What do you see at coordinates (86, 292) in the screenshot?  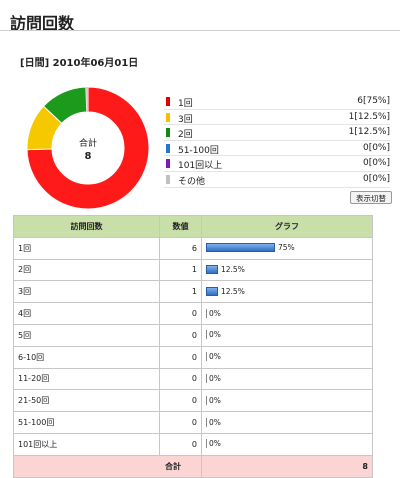 I see `row-label: 3回` at bounding box center [86, 292].